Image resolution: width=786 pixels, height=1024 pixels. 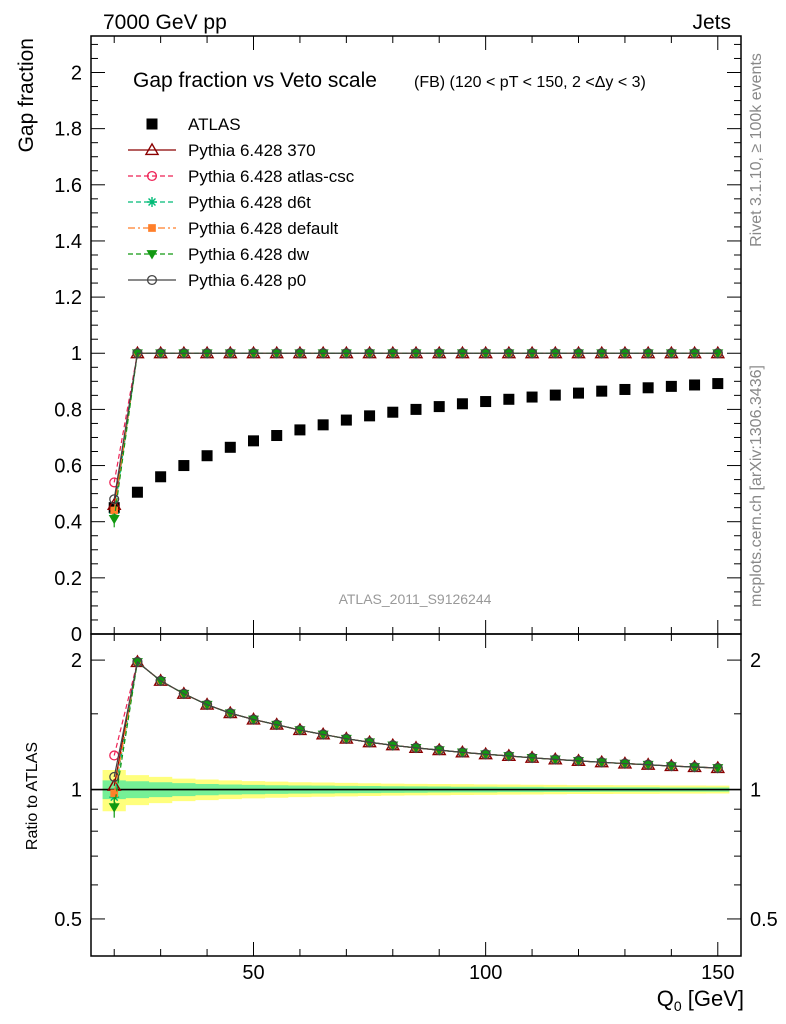 What do you see at coordinates (76, 354) in the screenshot?
I see `main-y-tick-label: 1` at bounding box center [76, 354].